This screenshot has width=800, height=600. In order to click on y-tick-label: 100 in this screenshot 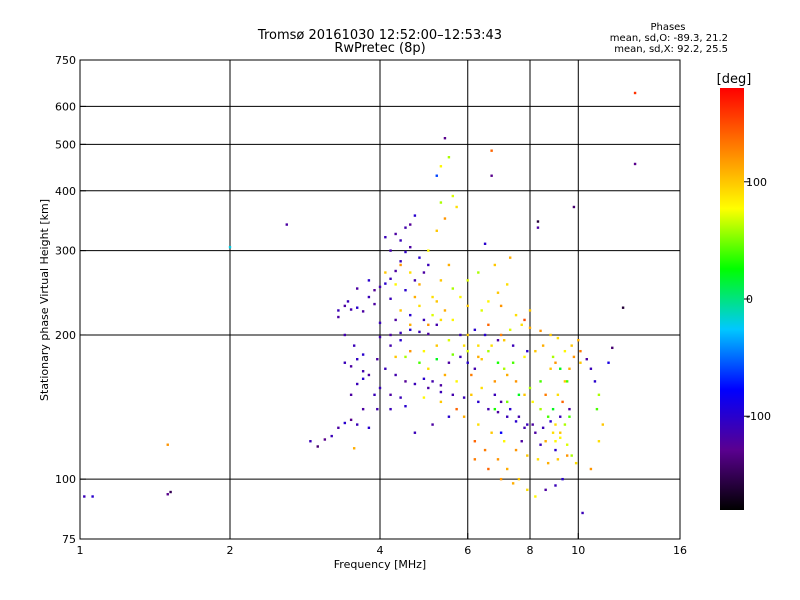, I will do `click(65, 479)`.